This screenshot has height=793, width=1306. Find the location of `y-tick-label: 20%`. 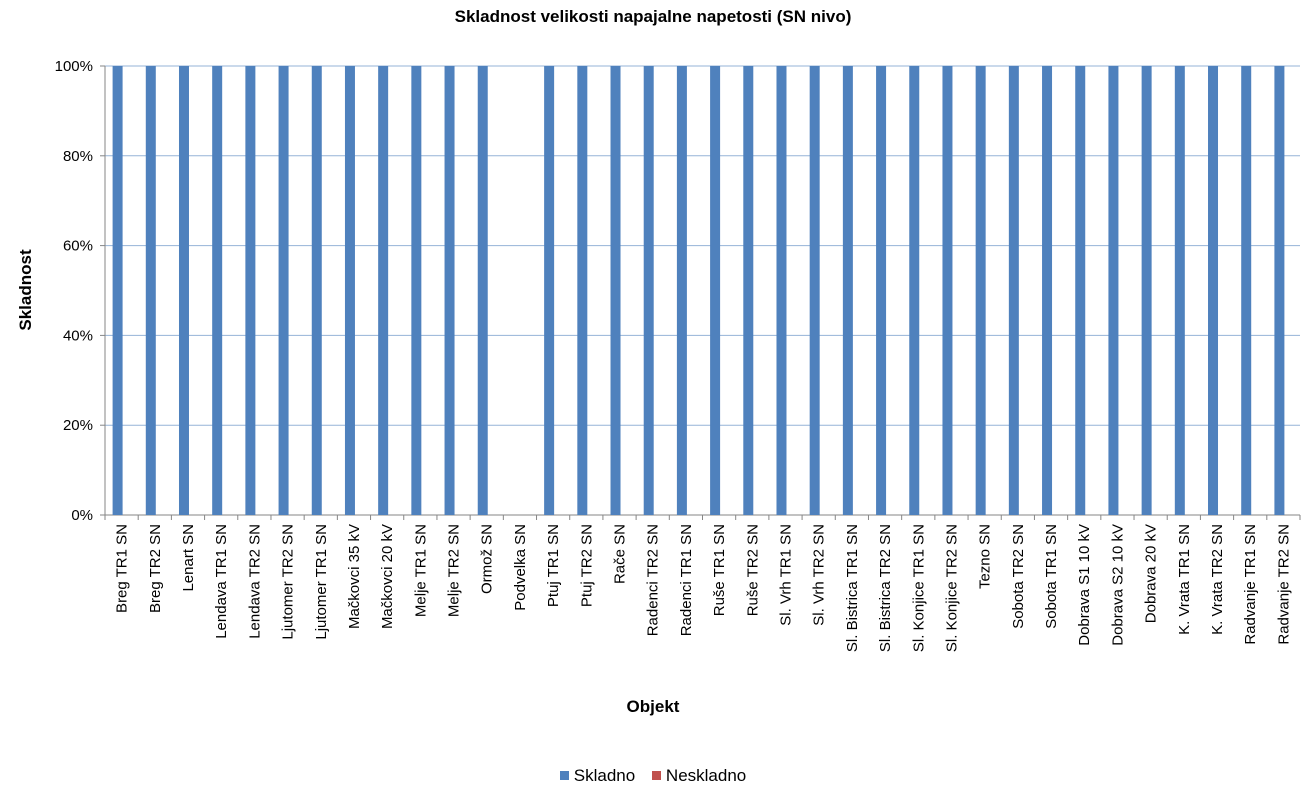

y-tick-label: 20% is located at coordinates (78, 425).